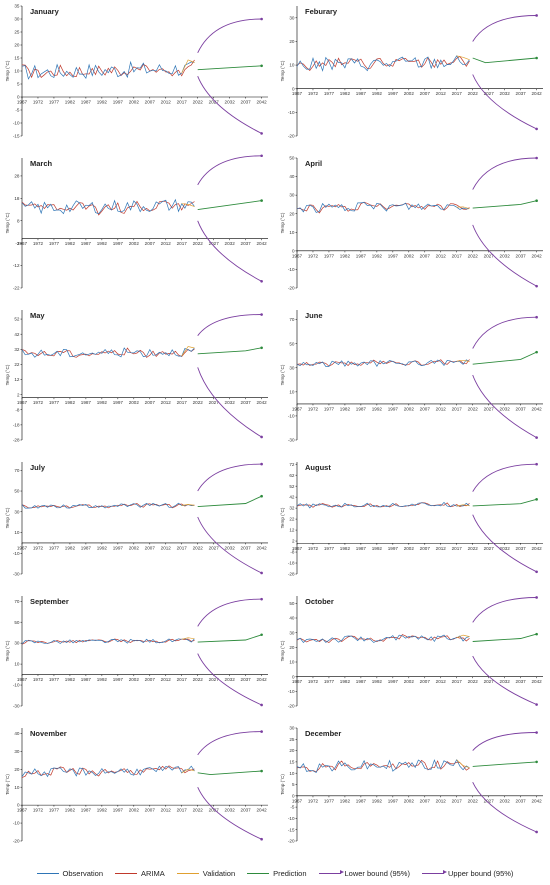 Image resolution: width=550 pixels, height=885 pixels. Describe the element at coordinates (17, 733) in the screenshot. I see `y-tick-label: 40` at that location.